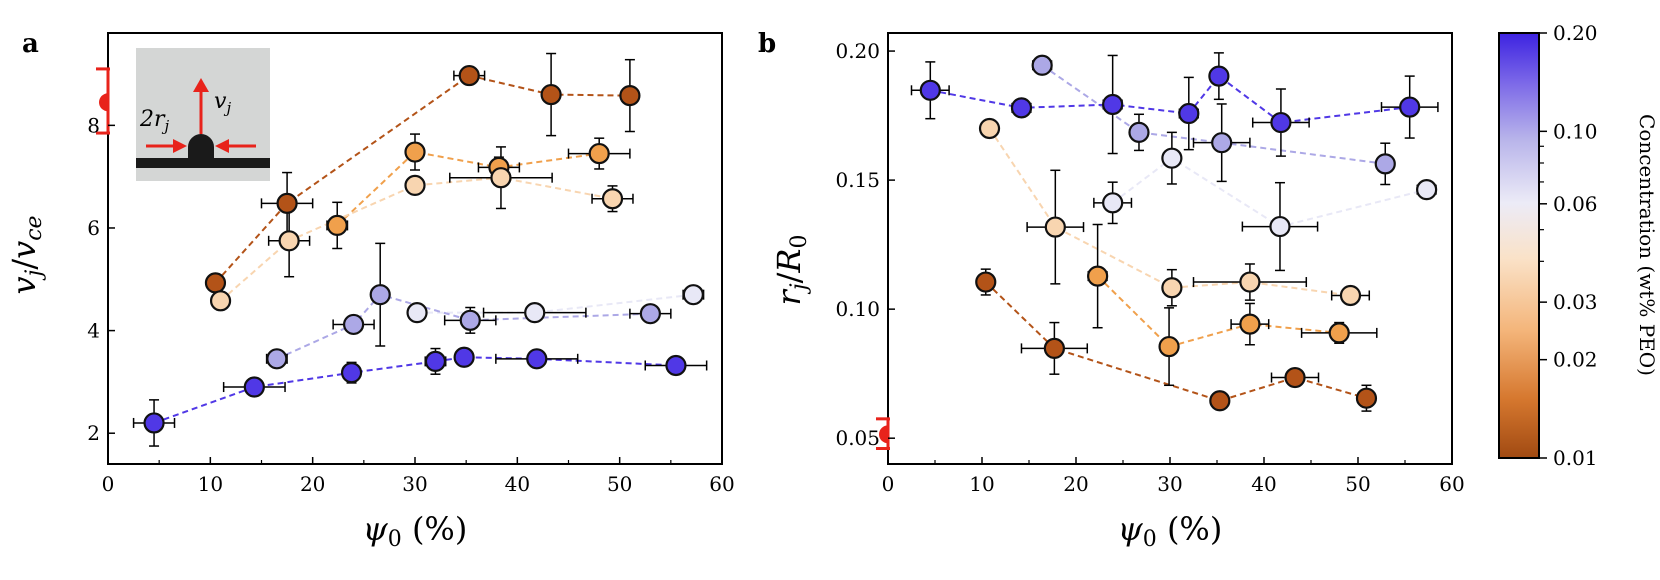  What do you see at coordinates (767, 44) in the screenshot?
I see `panel-b-label: b` at bounding box center [767, 44].